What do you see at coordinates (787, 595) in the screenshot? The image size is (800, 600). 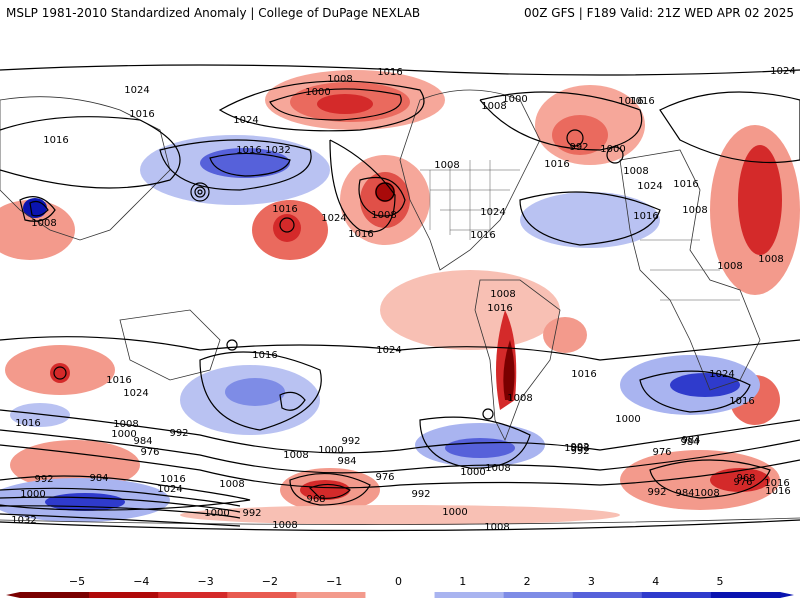 I see `colorbar-max-arrow` at bounding box center [787, 595].